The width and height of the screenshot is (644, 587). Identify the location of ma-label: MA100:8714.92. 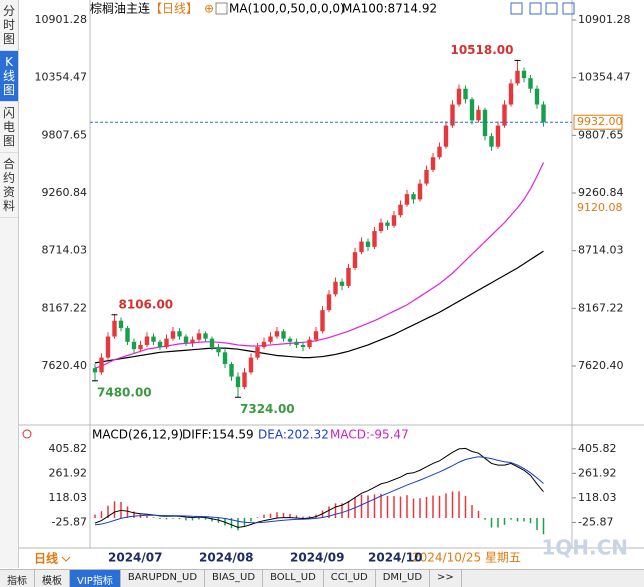
(389, 9).